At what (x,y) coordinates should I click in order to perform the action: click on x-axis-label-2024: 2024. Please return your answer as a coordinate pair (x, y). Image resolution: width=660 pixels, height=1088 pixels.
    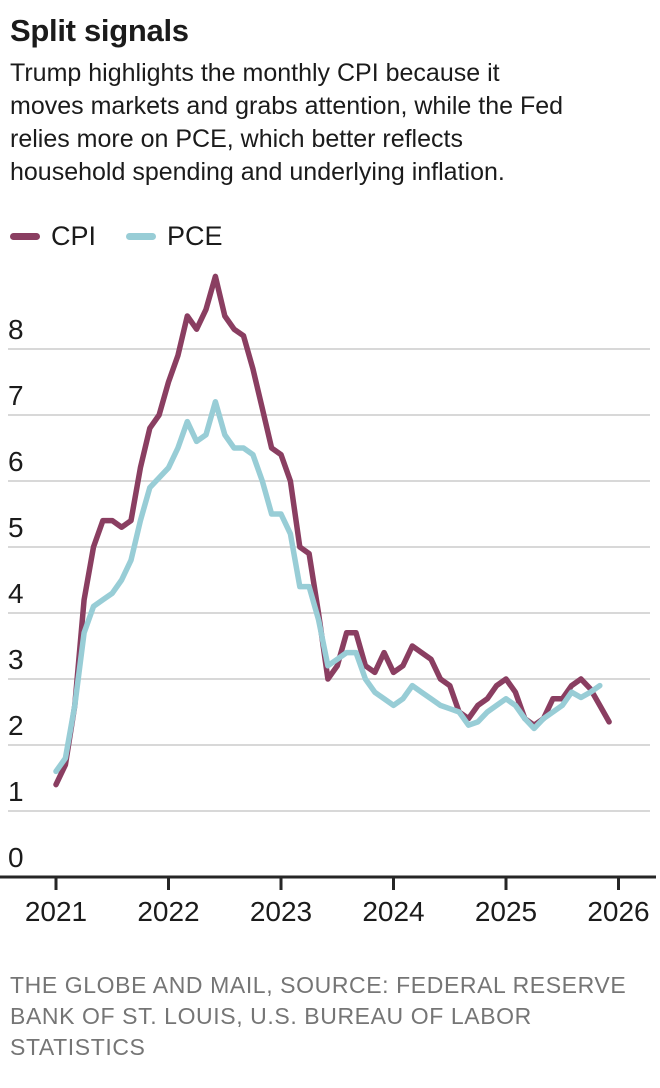
    Looking at the image, I should click on (393, 911).